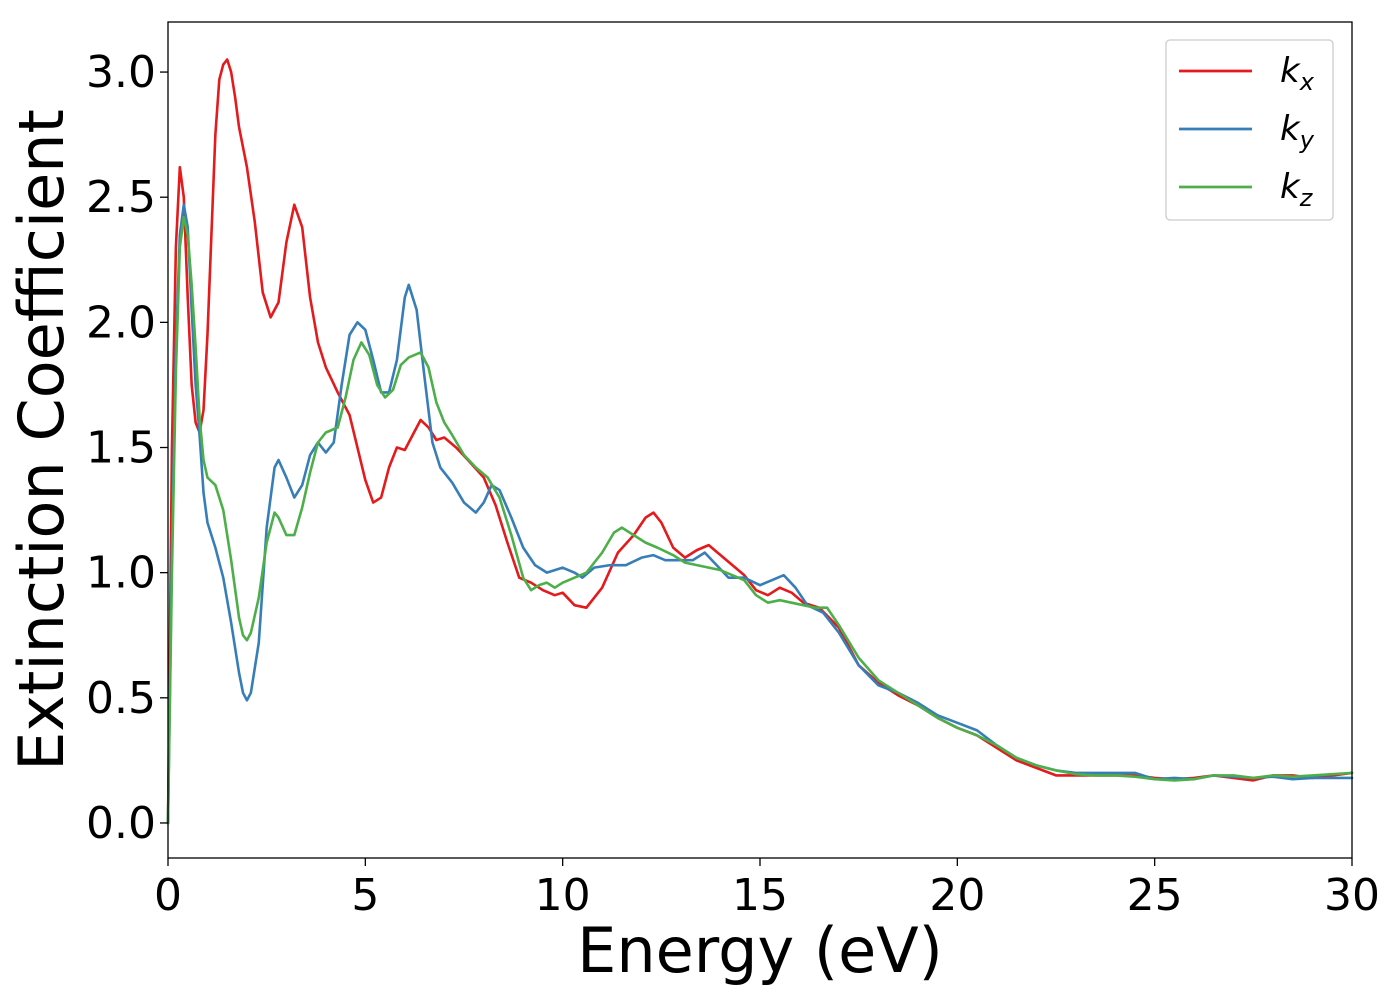 The width and height of the screenshot is (1400, 1000). What do you see at coordinates (1297, 131) in the screenshot?
I see `legend-label-ky: ky` at bounding box center [1297, 131].